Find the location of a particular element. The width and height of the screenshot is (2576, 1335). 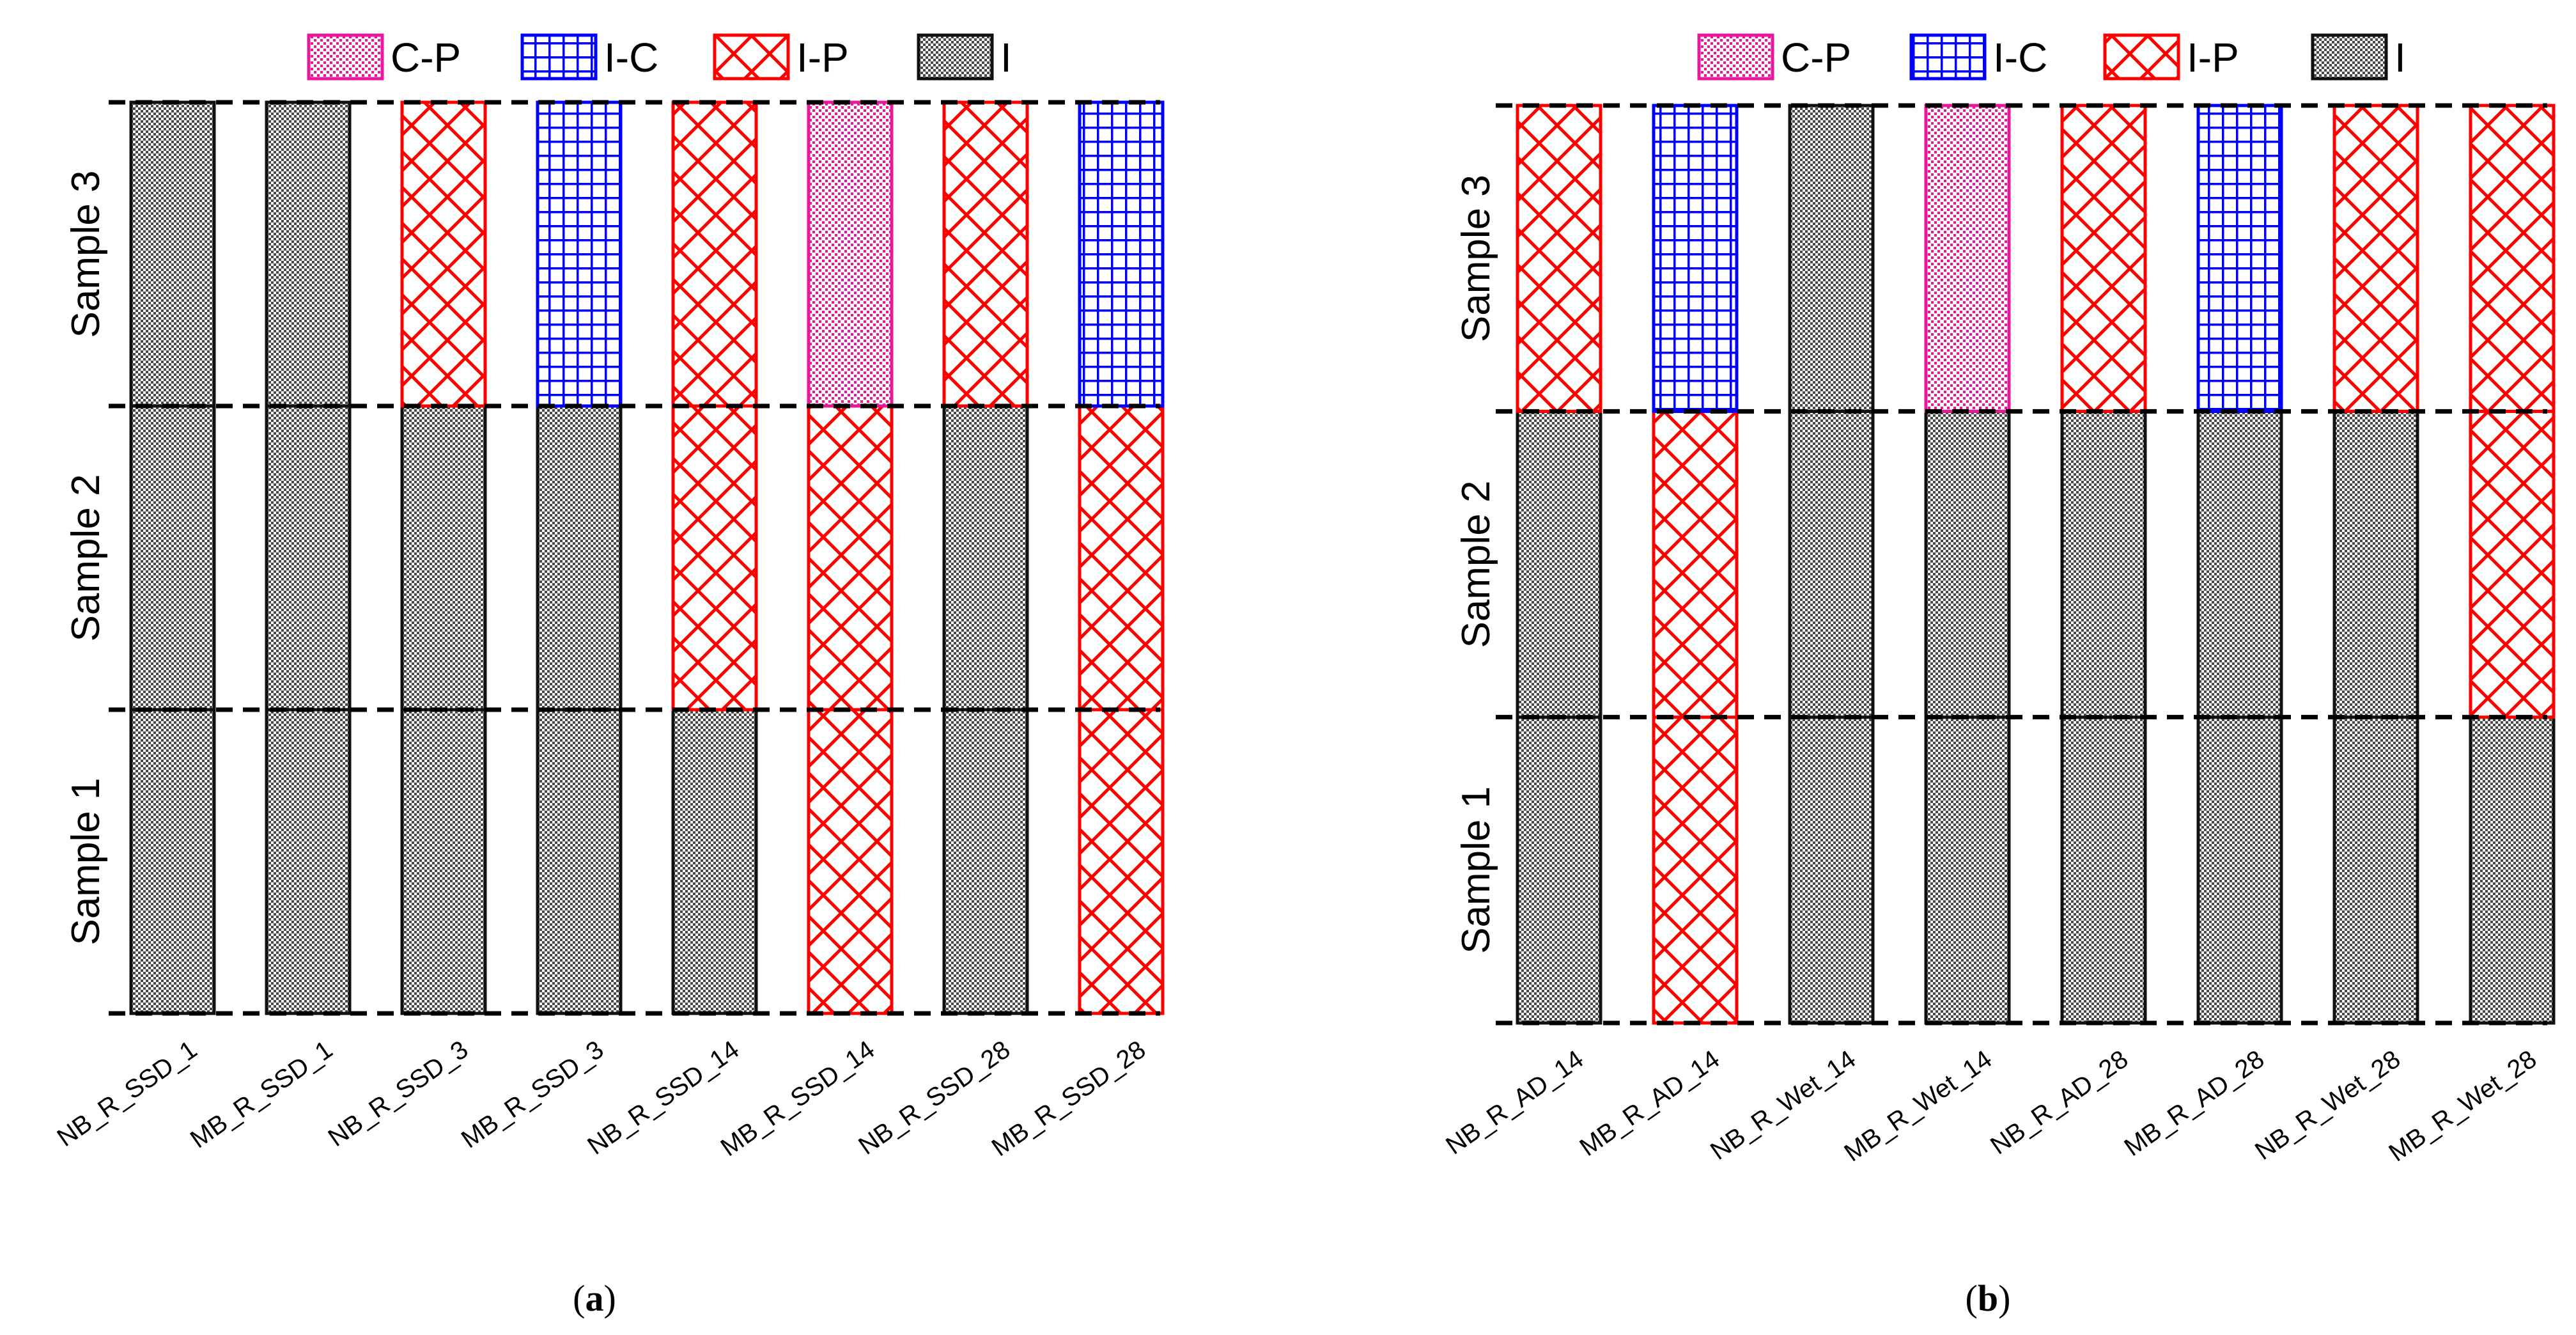

bar-nb-r-ssd-14-sample-1-i is located at coordinates (714, 861).